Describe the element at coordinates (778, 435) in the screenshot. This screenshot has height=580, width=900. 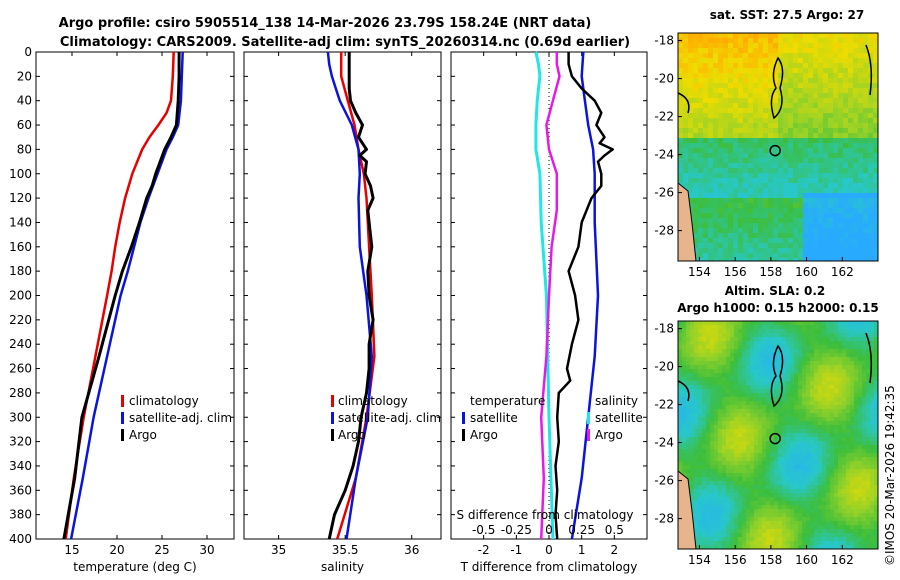
I see `sla-map` at that location.